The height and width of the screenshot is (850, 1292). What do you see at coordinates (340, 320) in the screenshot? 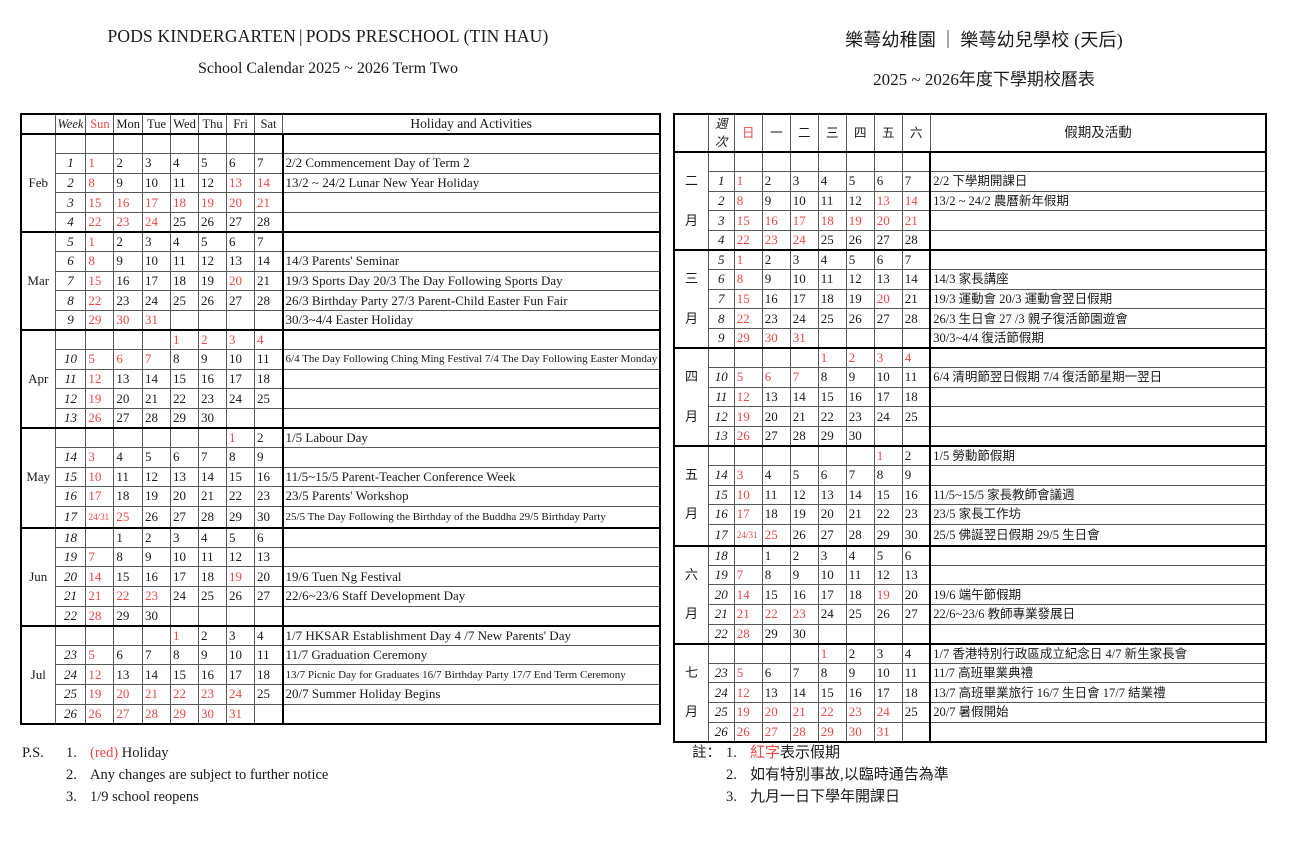
I see `calendar-week-row: 9 29 30 31 30/3~4/4 Easter Holiday` at bounding box center [340, 320].